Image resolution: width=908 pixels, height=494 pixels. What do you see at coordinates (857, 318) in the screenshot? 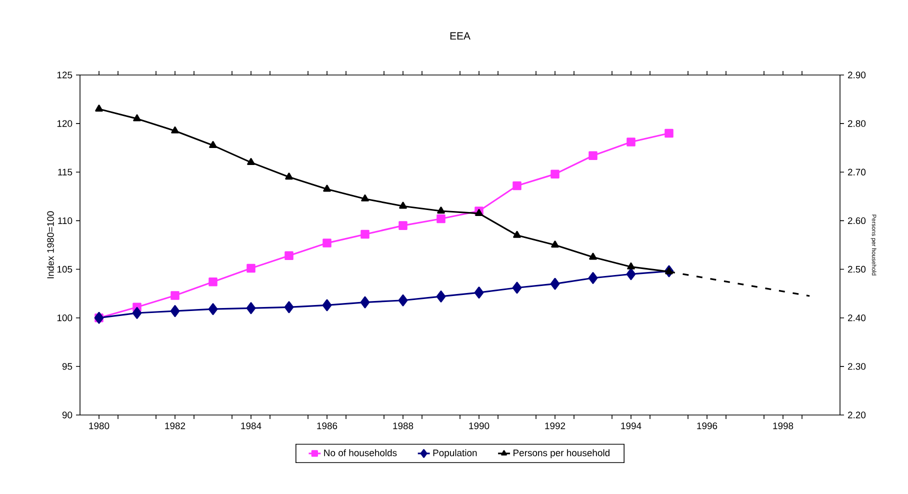
I see `y2-tick-label: 2.40` at bounding box center [857, 318].